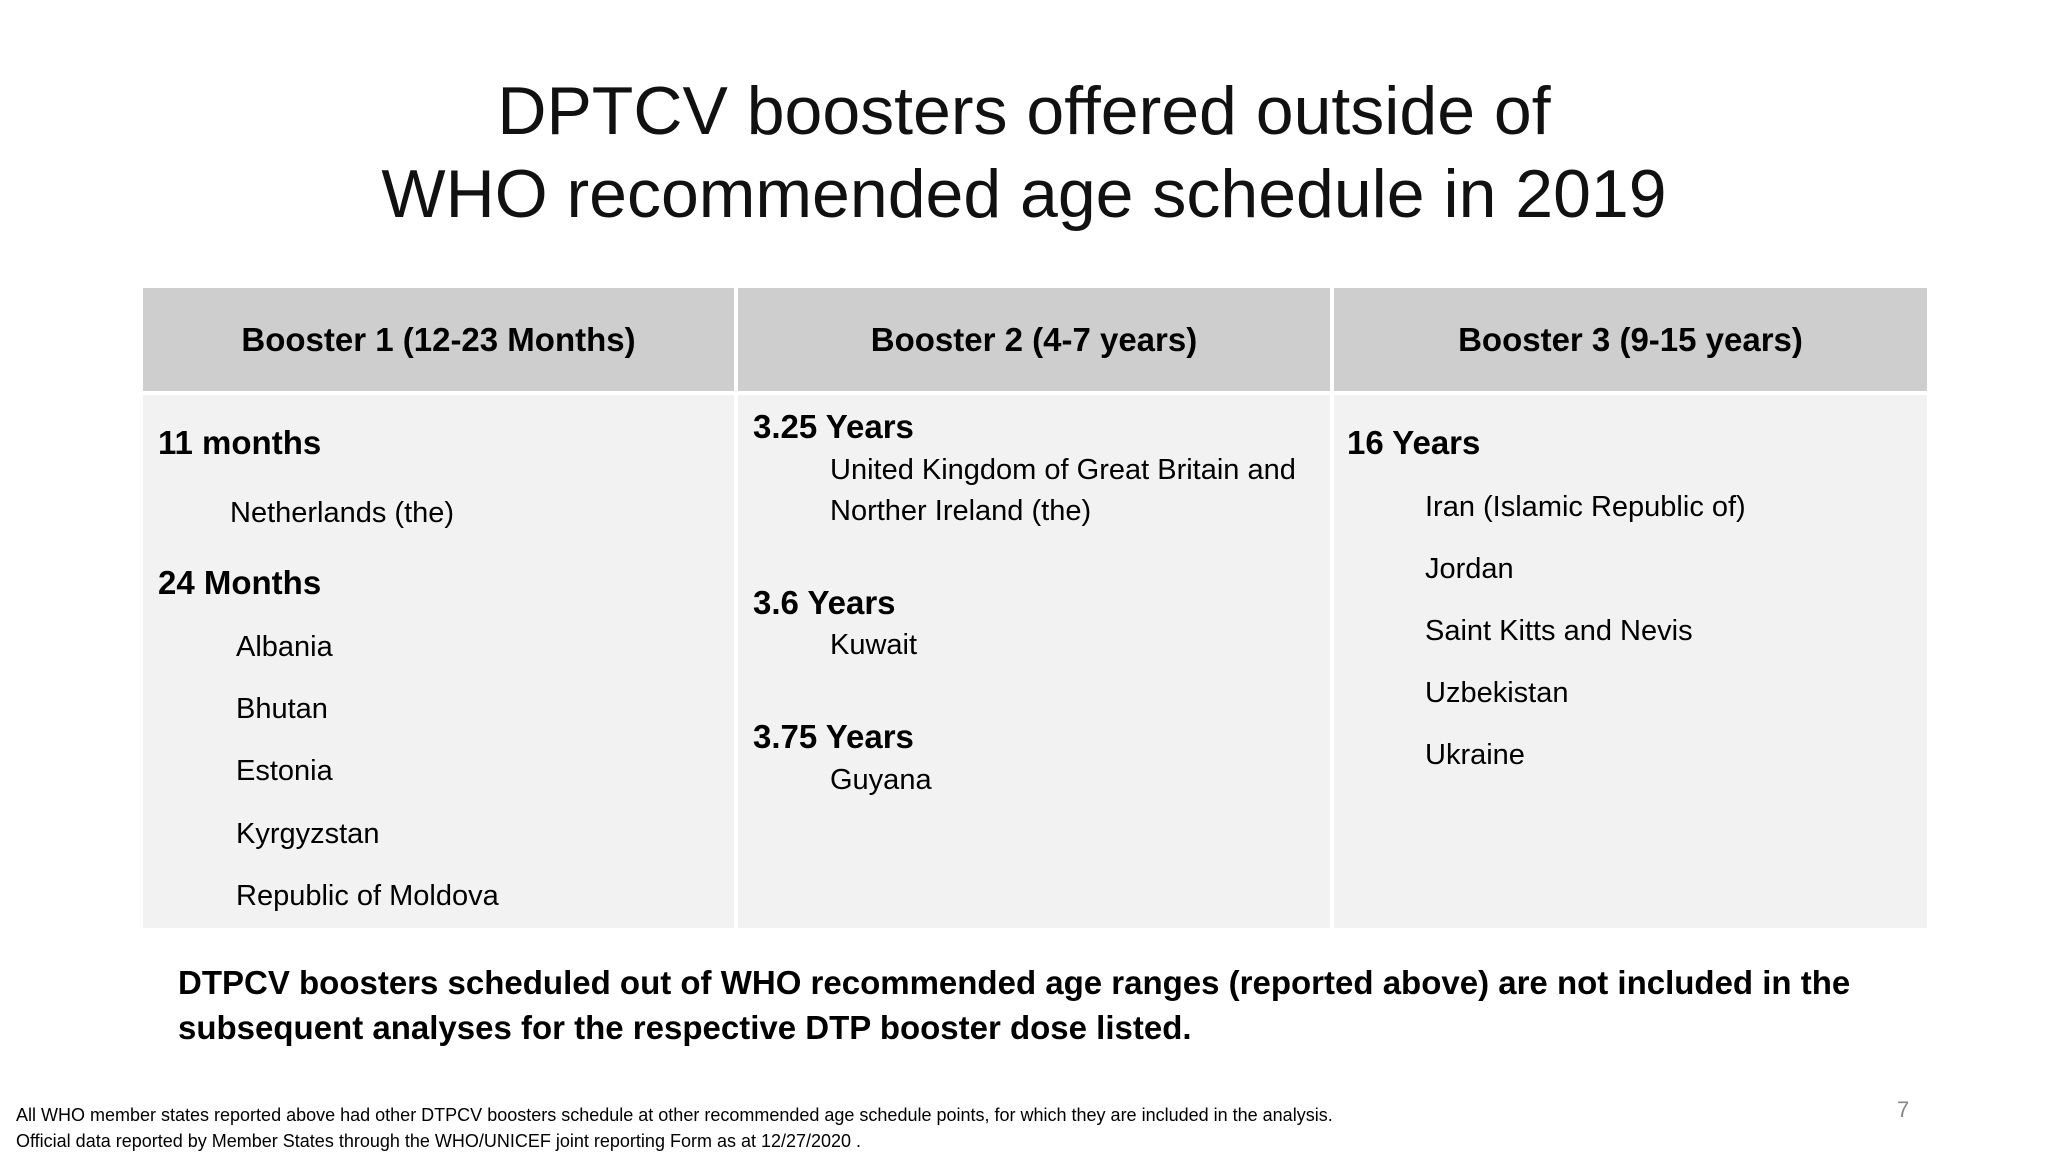 The image size is (2048, 1152). What do you see at coordinates (240, 442) in the screenshot?
I see `group-label: 11 months` at bounding box center [240, 442].